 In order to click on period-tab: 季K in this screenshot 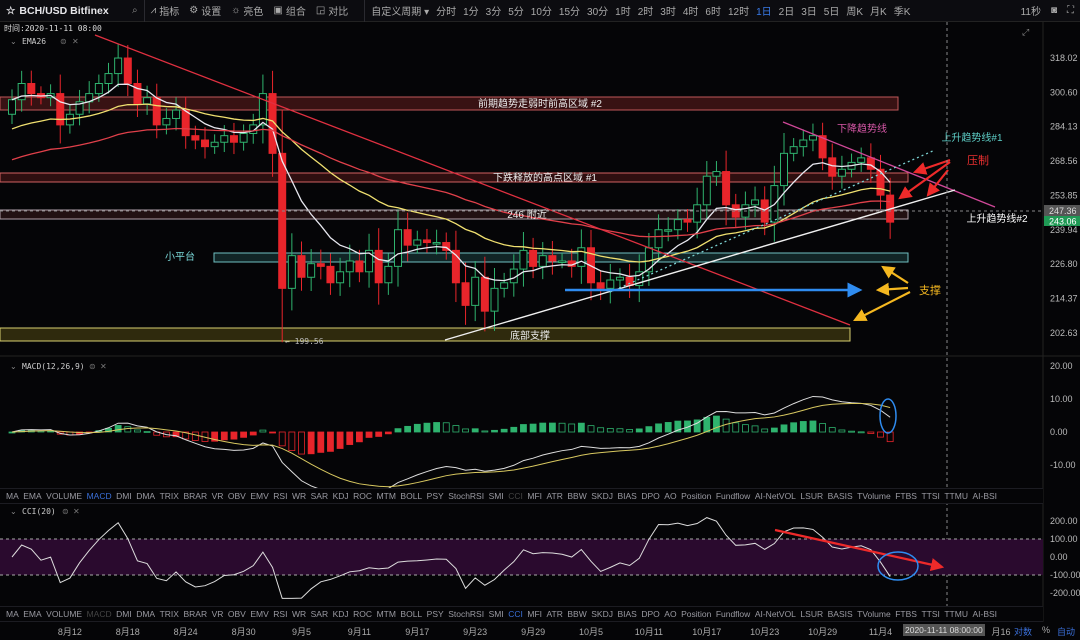, I will do `click(902, 12)`.